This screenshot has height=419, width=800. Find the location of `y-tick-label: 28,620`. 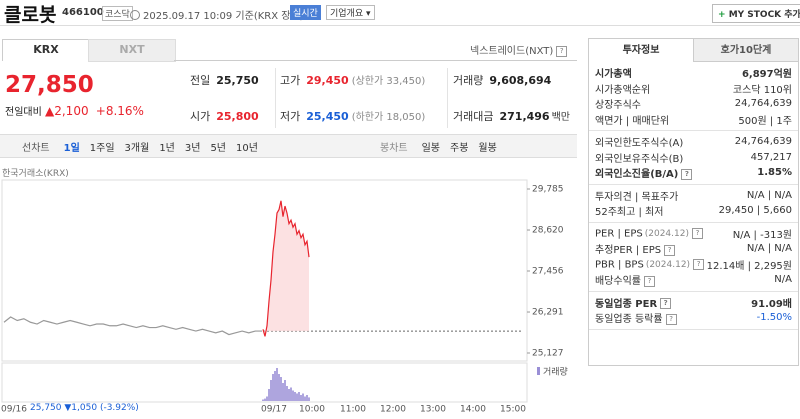

y-tick-label: 28,620 is located at coordinates (548, 231).